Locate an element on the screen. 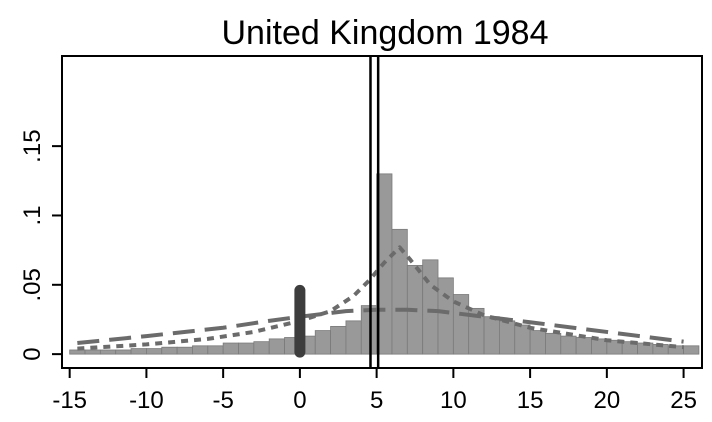  x-tick-label: -5 is located at coordinates (222, 400).